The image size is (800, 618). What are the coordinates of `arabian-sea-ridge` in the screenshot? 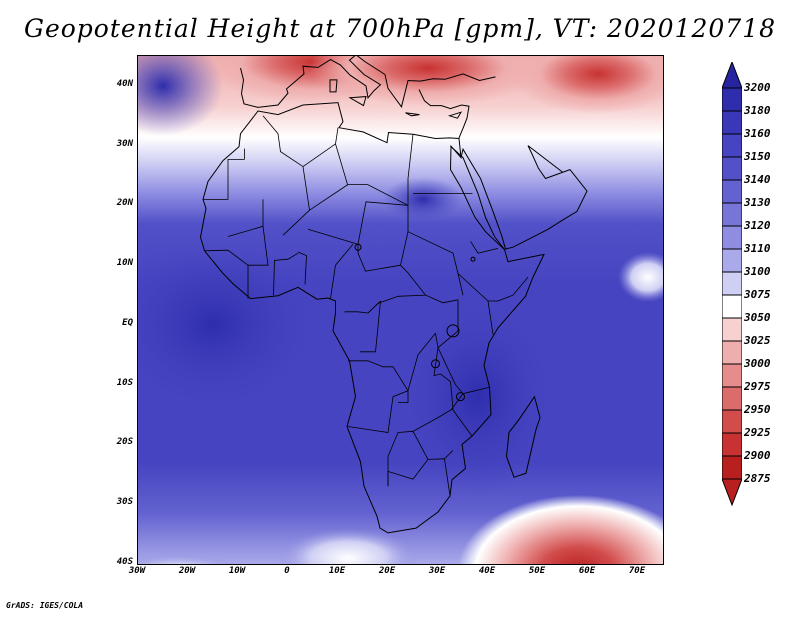 It's located at (640, 277).